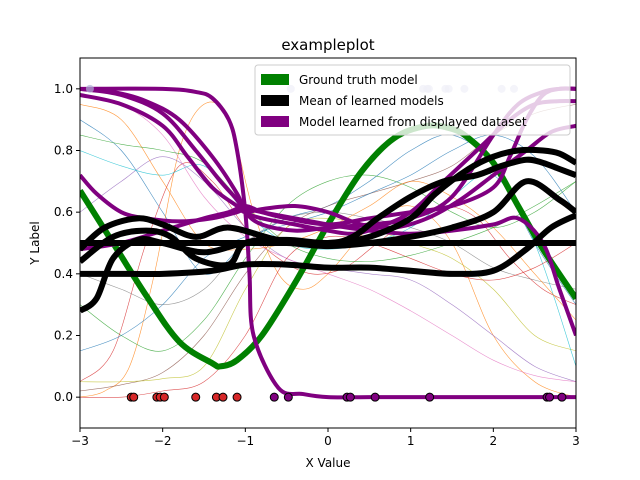 The image size is (640, 480). Describe the element at coordinates (328, 463) in the screenshot. I see `x-axis-label: X Value` at that location.